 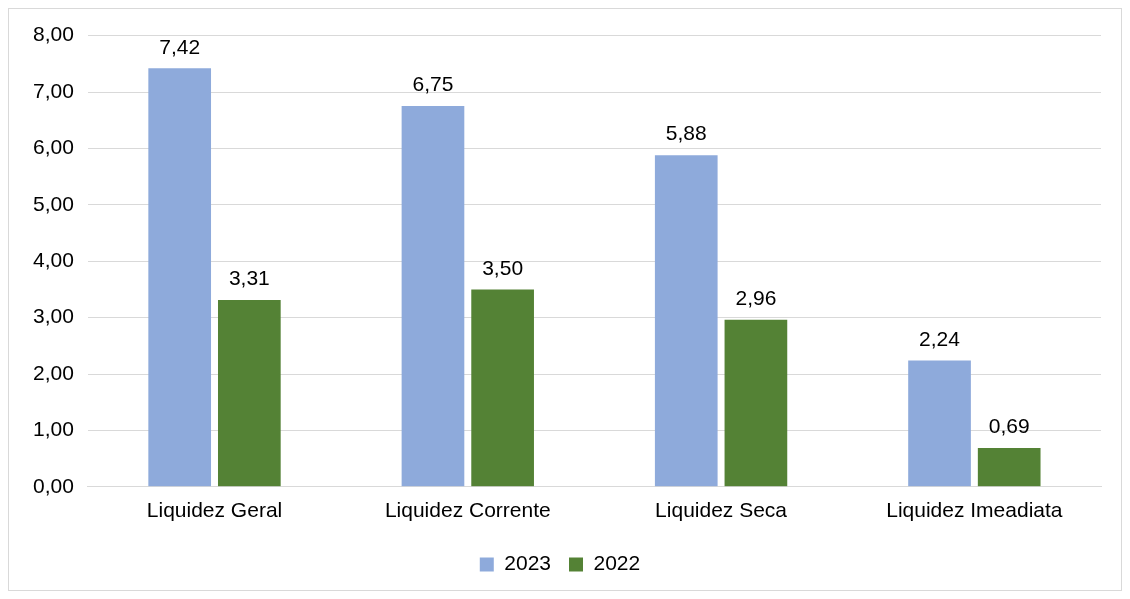 What do you see at coordinates (433, 84) in the screenshot?
I see `data-label: 6,75` at bounding box center [433, 84].